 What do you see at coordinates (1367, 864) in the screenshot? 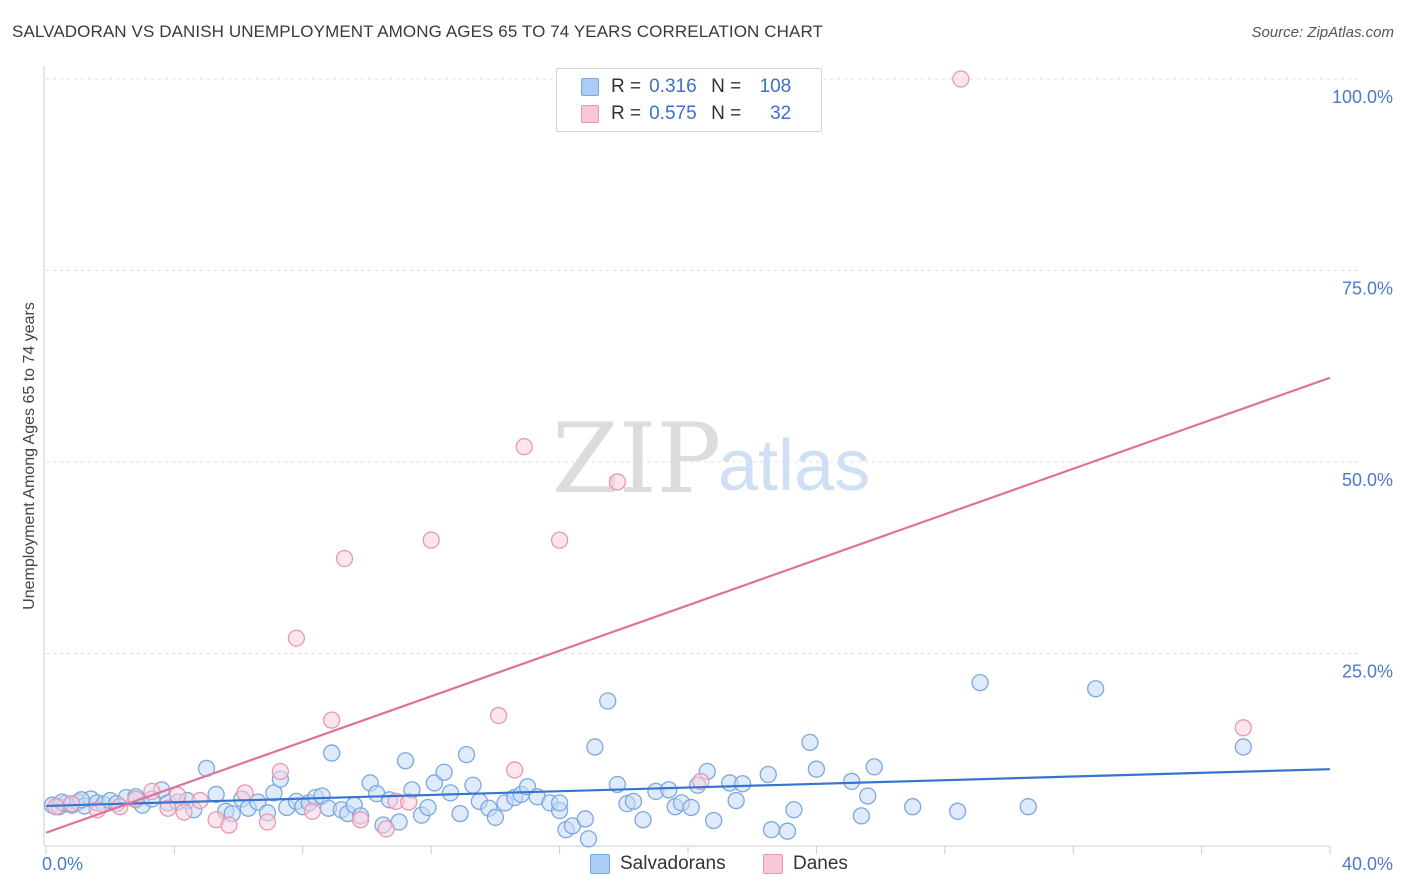
I see `x-tick-label: 40.0%` at bounding box center [1367, 864].